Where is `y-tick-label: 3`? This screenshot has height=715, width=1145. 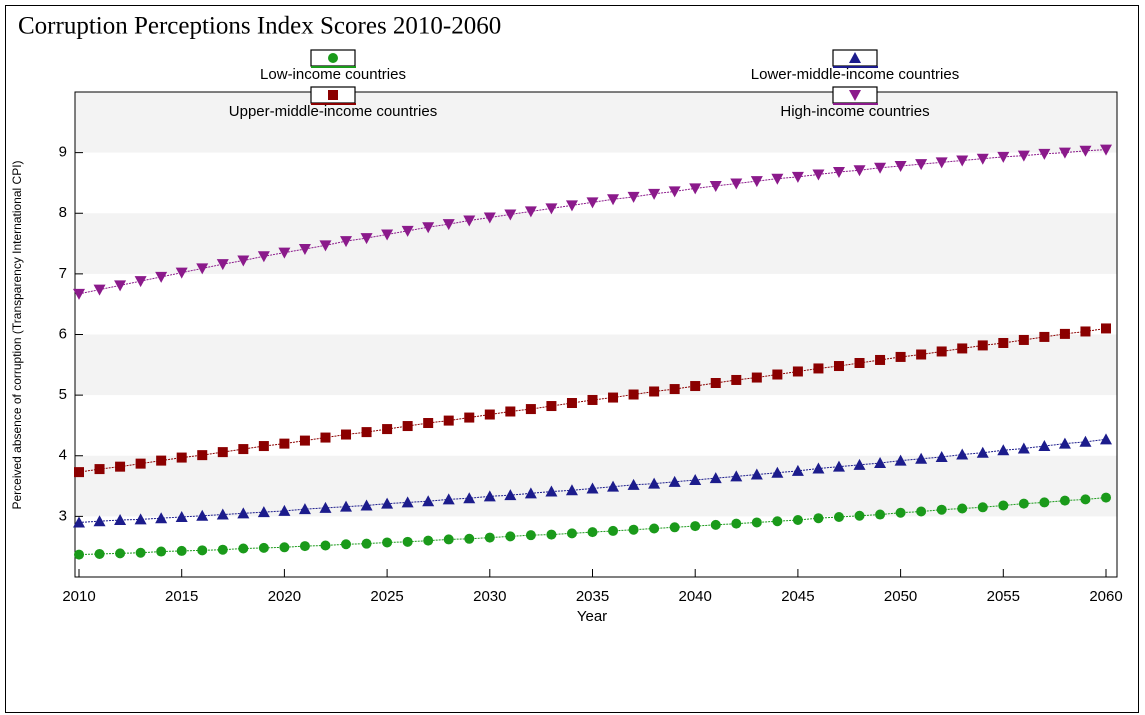 y-tick-label: 3 is located at coordinates (63, 515).